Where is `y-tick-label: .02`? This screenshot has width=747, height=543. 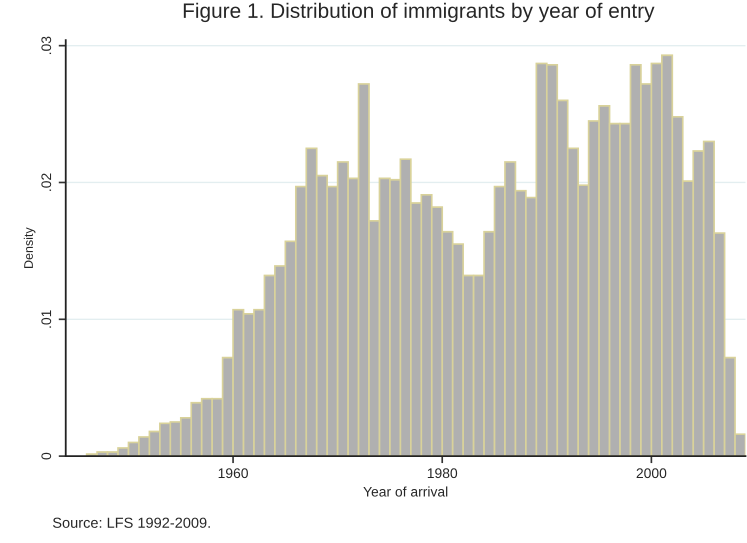
y-tick-label: .02 is located at coordinates (46, 182).